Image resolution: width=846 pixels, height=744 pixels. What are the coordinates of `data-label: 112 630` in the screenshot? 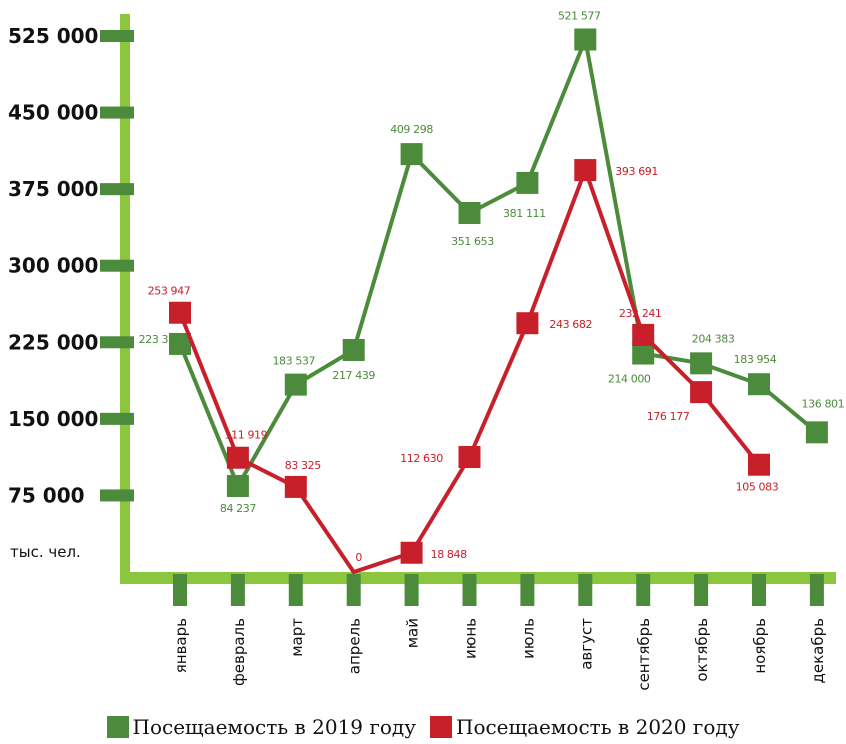 It's located at (421, 458).